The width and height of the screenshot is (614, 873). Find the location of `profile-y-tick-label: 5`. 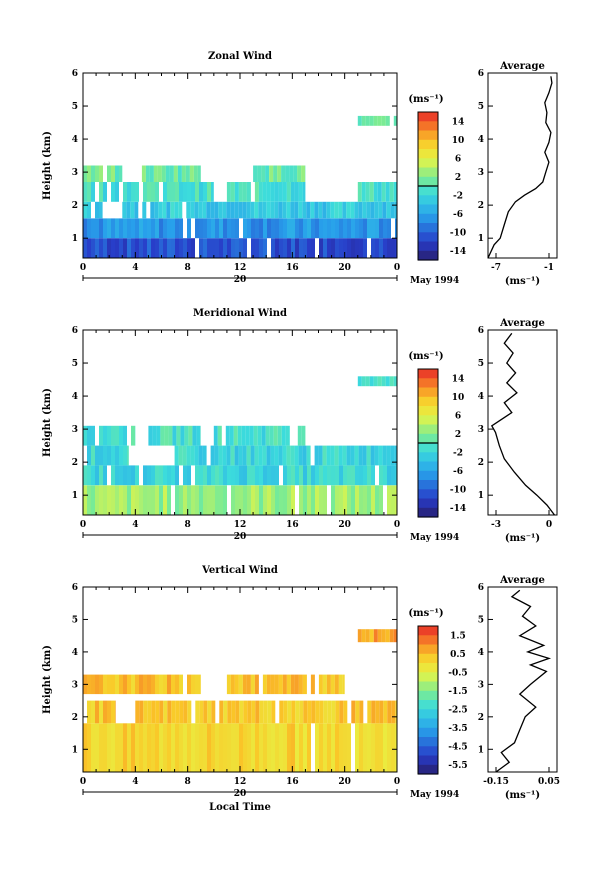

profile-y-tick-label: 5 is located at coordinates (481, 107).